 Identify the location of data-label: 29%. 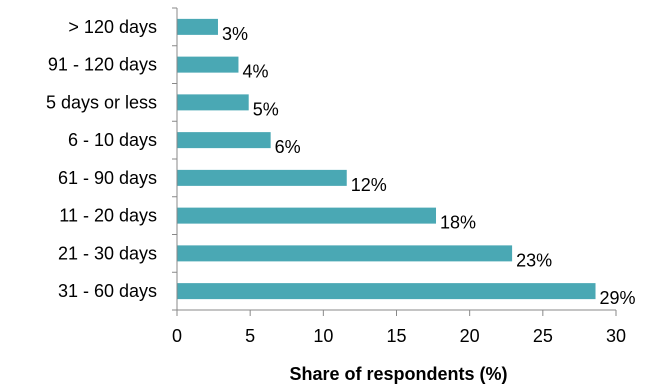
(618, 298).